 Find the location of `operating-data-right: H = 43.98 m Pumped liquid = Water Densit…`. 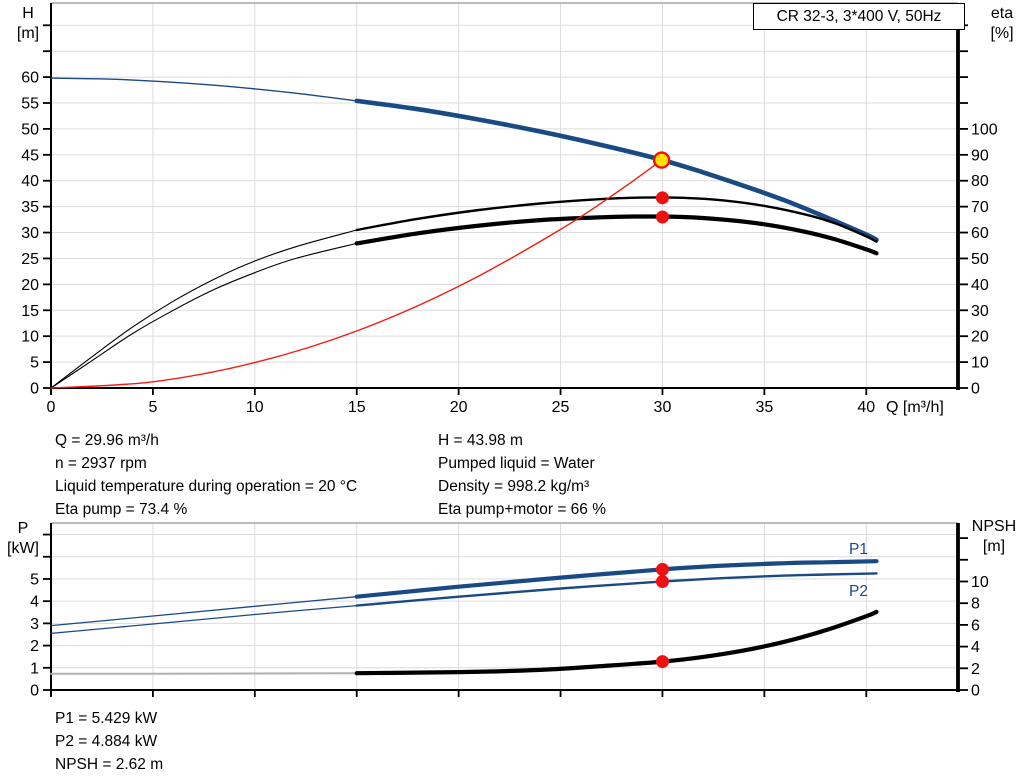

operating-data-right: H = 43.98 m Pumped liquid = Water Densit… is located at coordinates (522, 475).